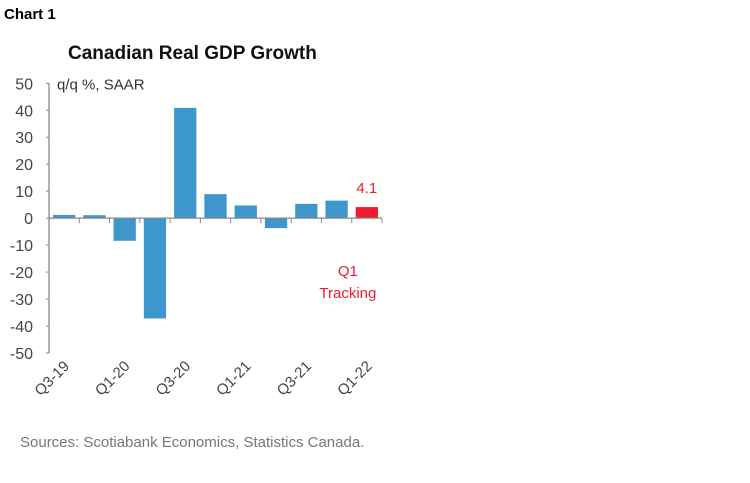 Image resolution: width=750 pixels, height=483 pixels. I want to click on x-tick-label: Q3-19, so click(52, 379).